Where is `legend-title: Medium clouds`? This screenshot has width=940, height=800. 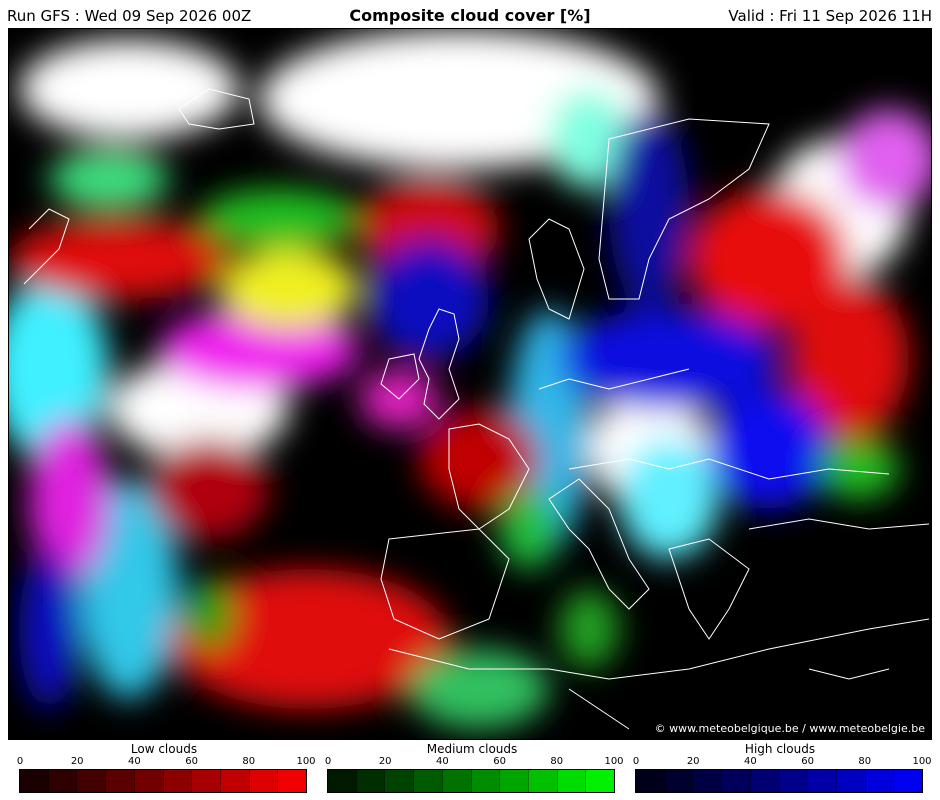
legend-title: Medium clouds is located at coordinates (472, 749).